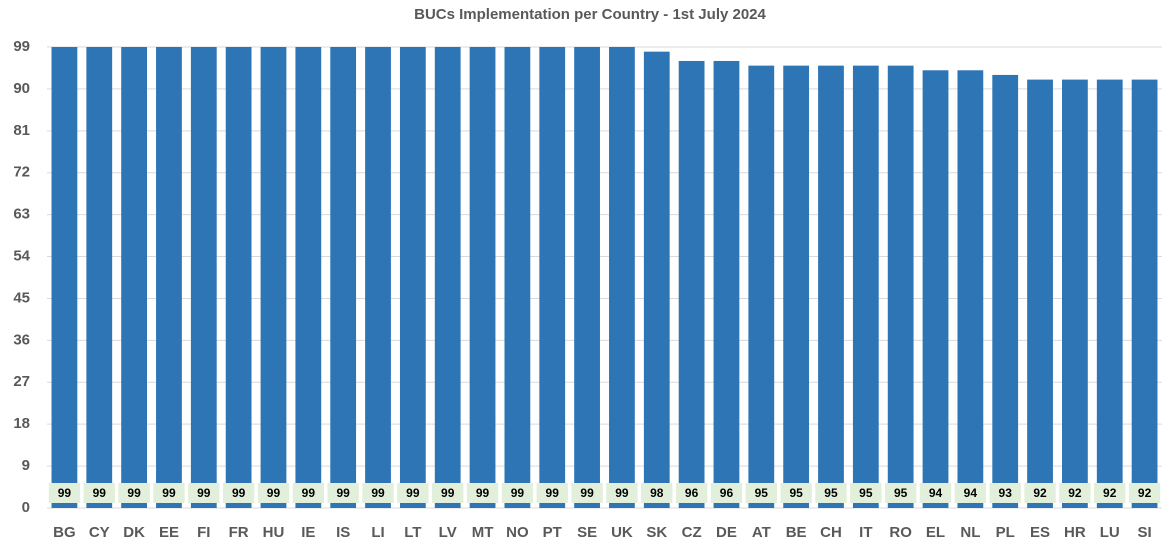 This screenshot has height=544, width=1162. Describe the element at coordinates (900, 532) in the screenshot. I see `x-tick-label: RO` at that location.